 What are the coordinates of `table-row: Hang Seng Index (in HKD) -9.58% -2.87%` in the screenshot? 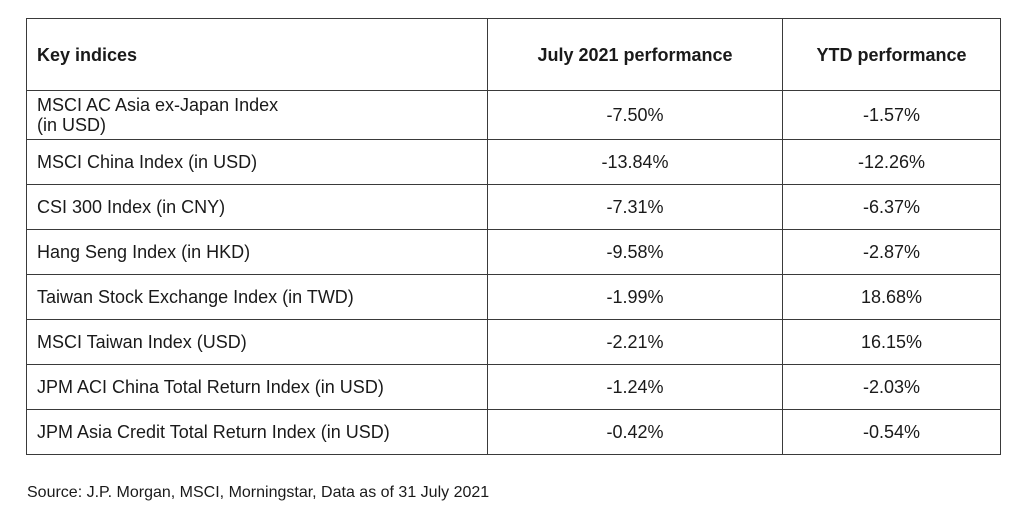 It's located at (513, 252).